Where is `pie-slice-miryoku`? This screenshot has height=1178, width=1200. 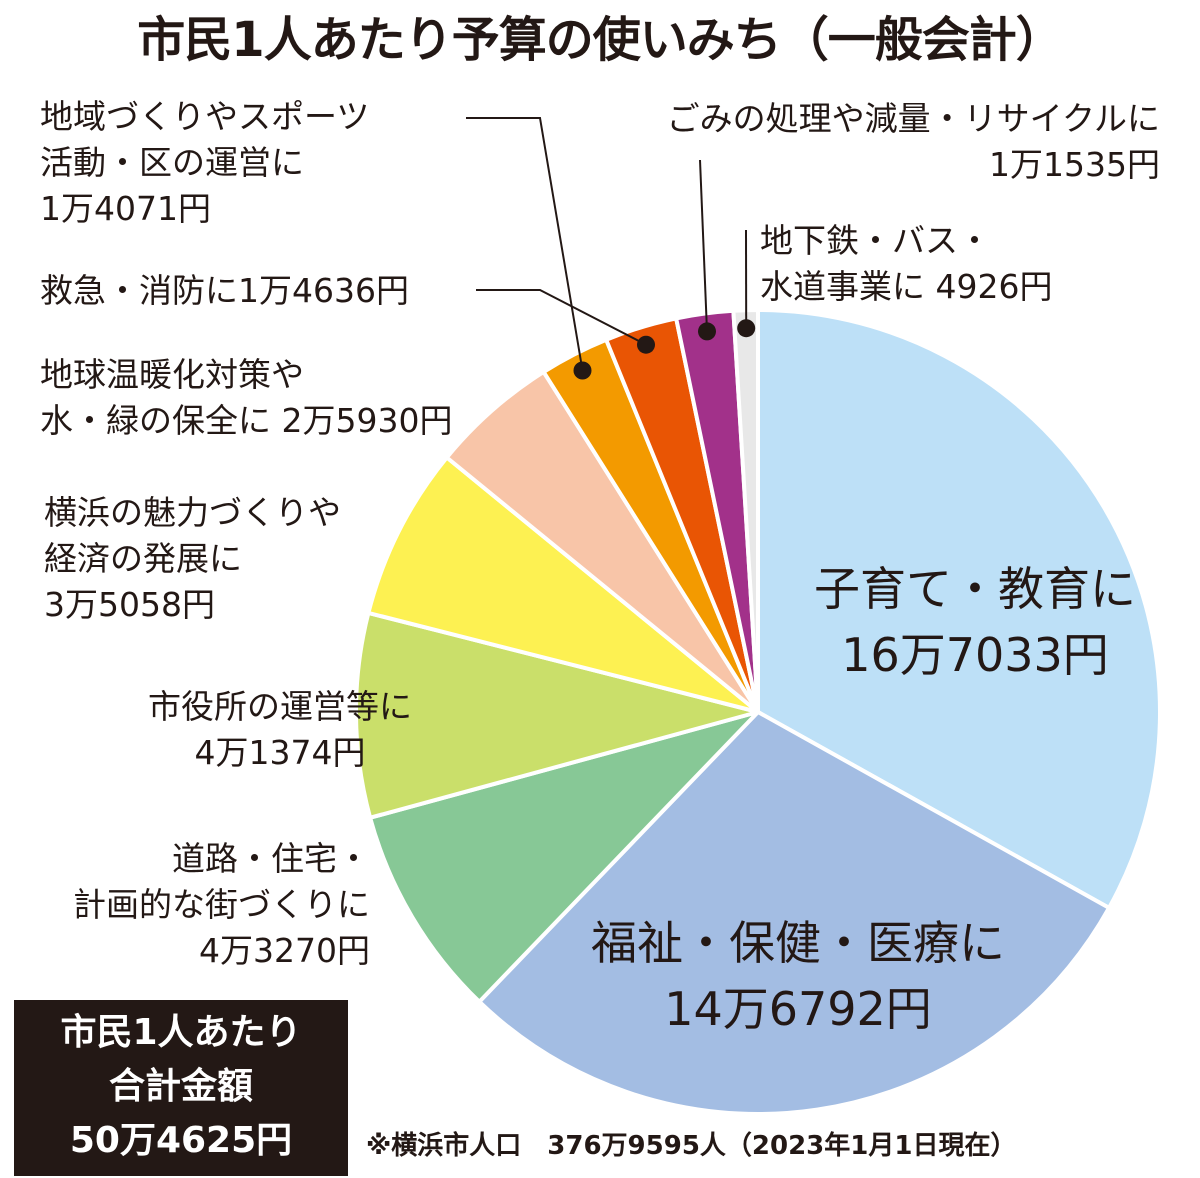 pie-slice-miryoku is located at coordinates (563, 584).